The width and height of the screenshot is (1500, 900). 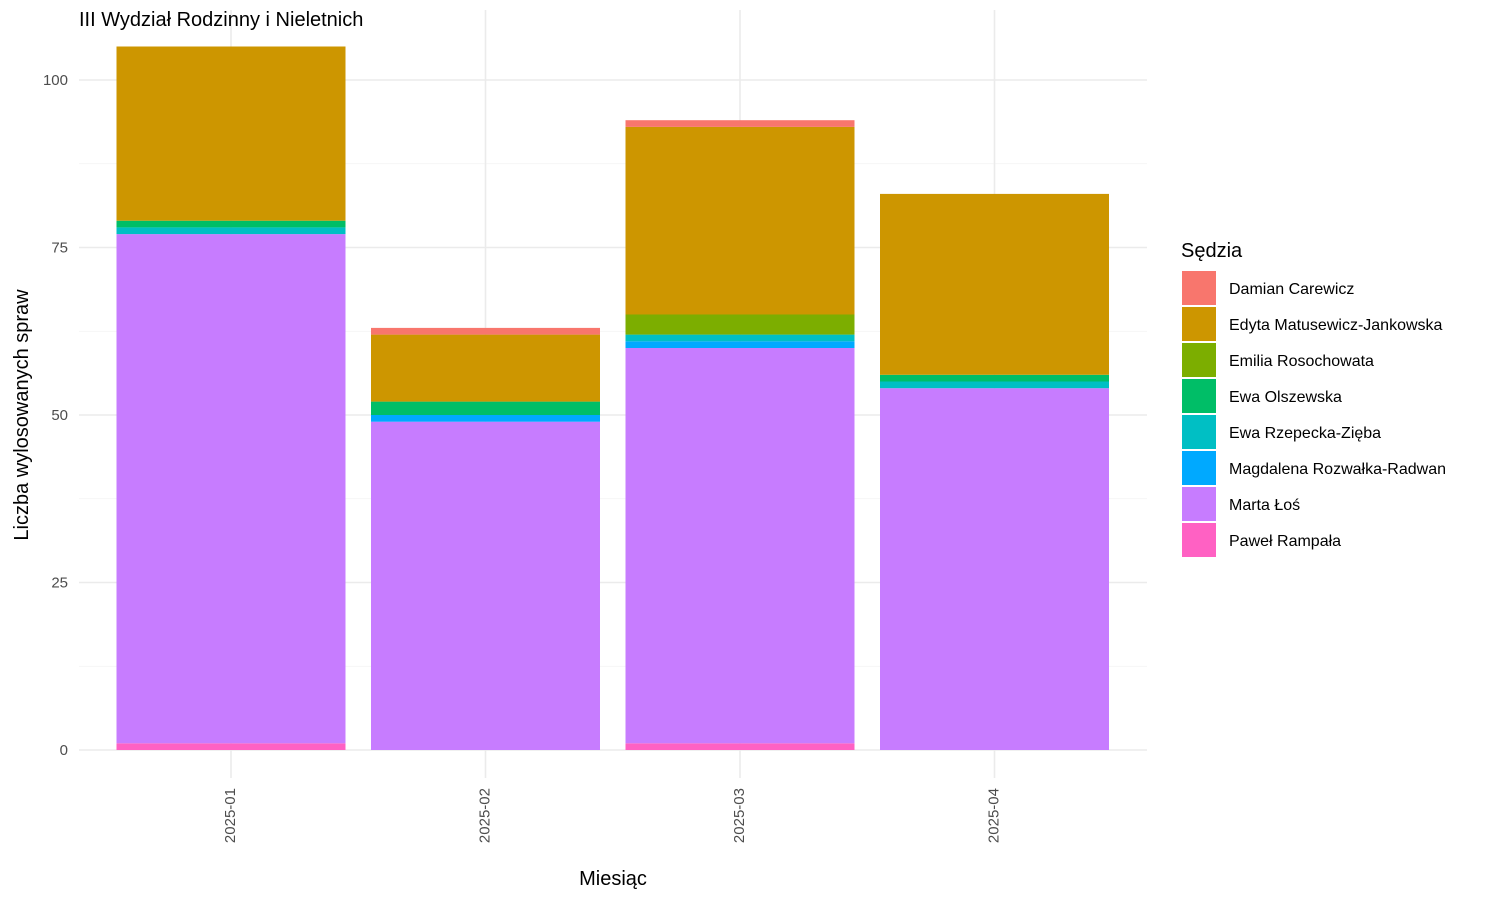 I want to click on legend-label: Magdalena Rozwałka-Radwan, so click(x=1337, y=469).